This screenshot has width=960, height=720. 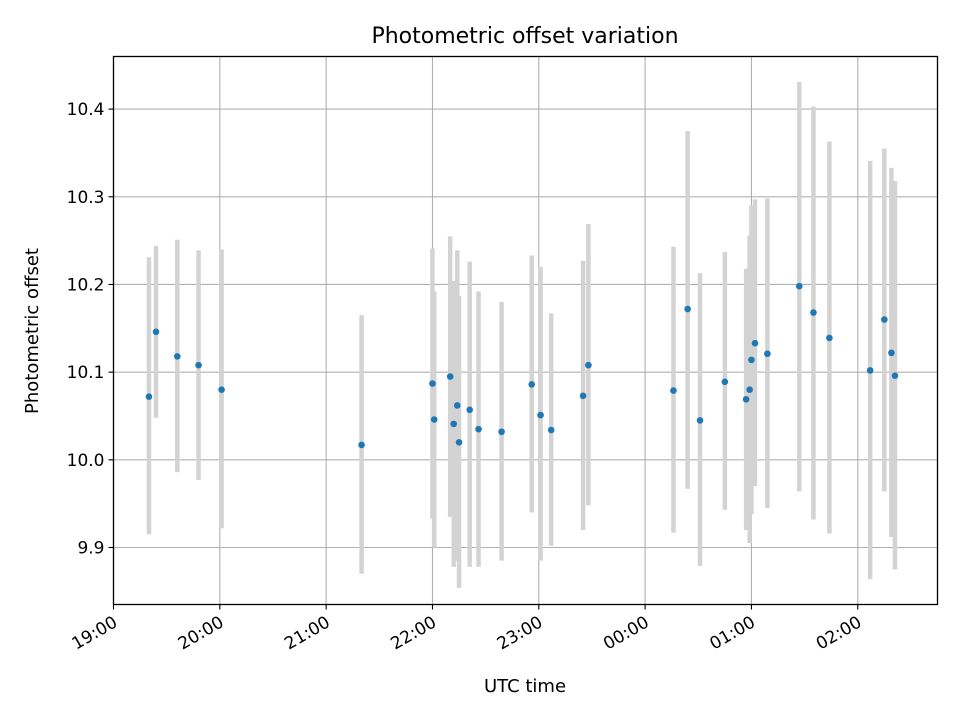 I want to click on x-tick-label: 22:00, so click(x=414, y=634).